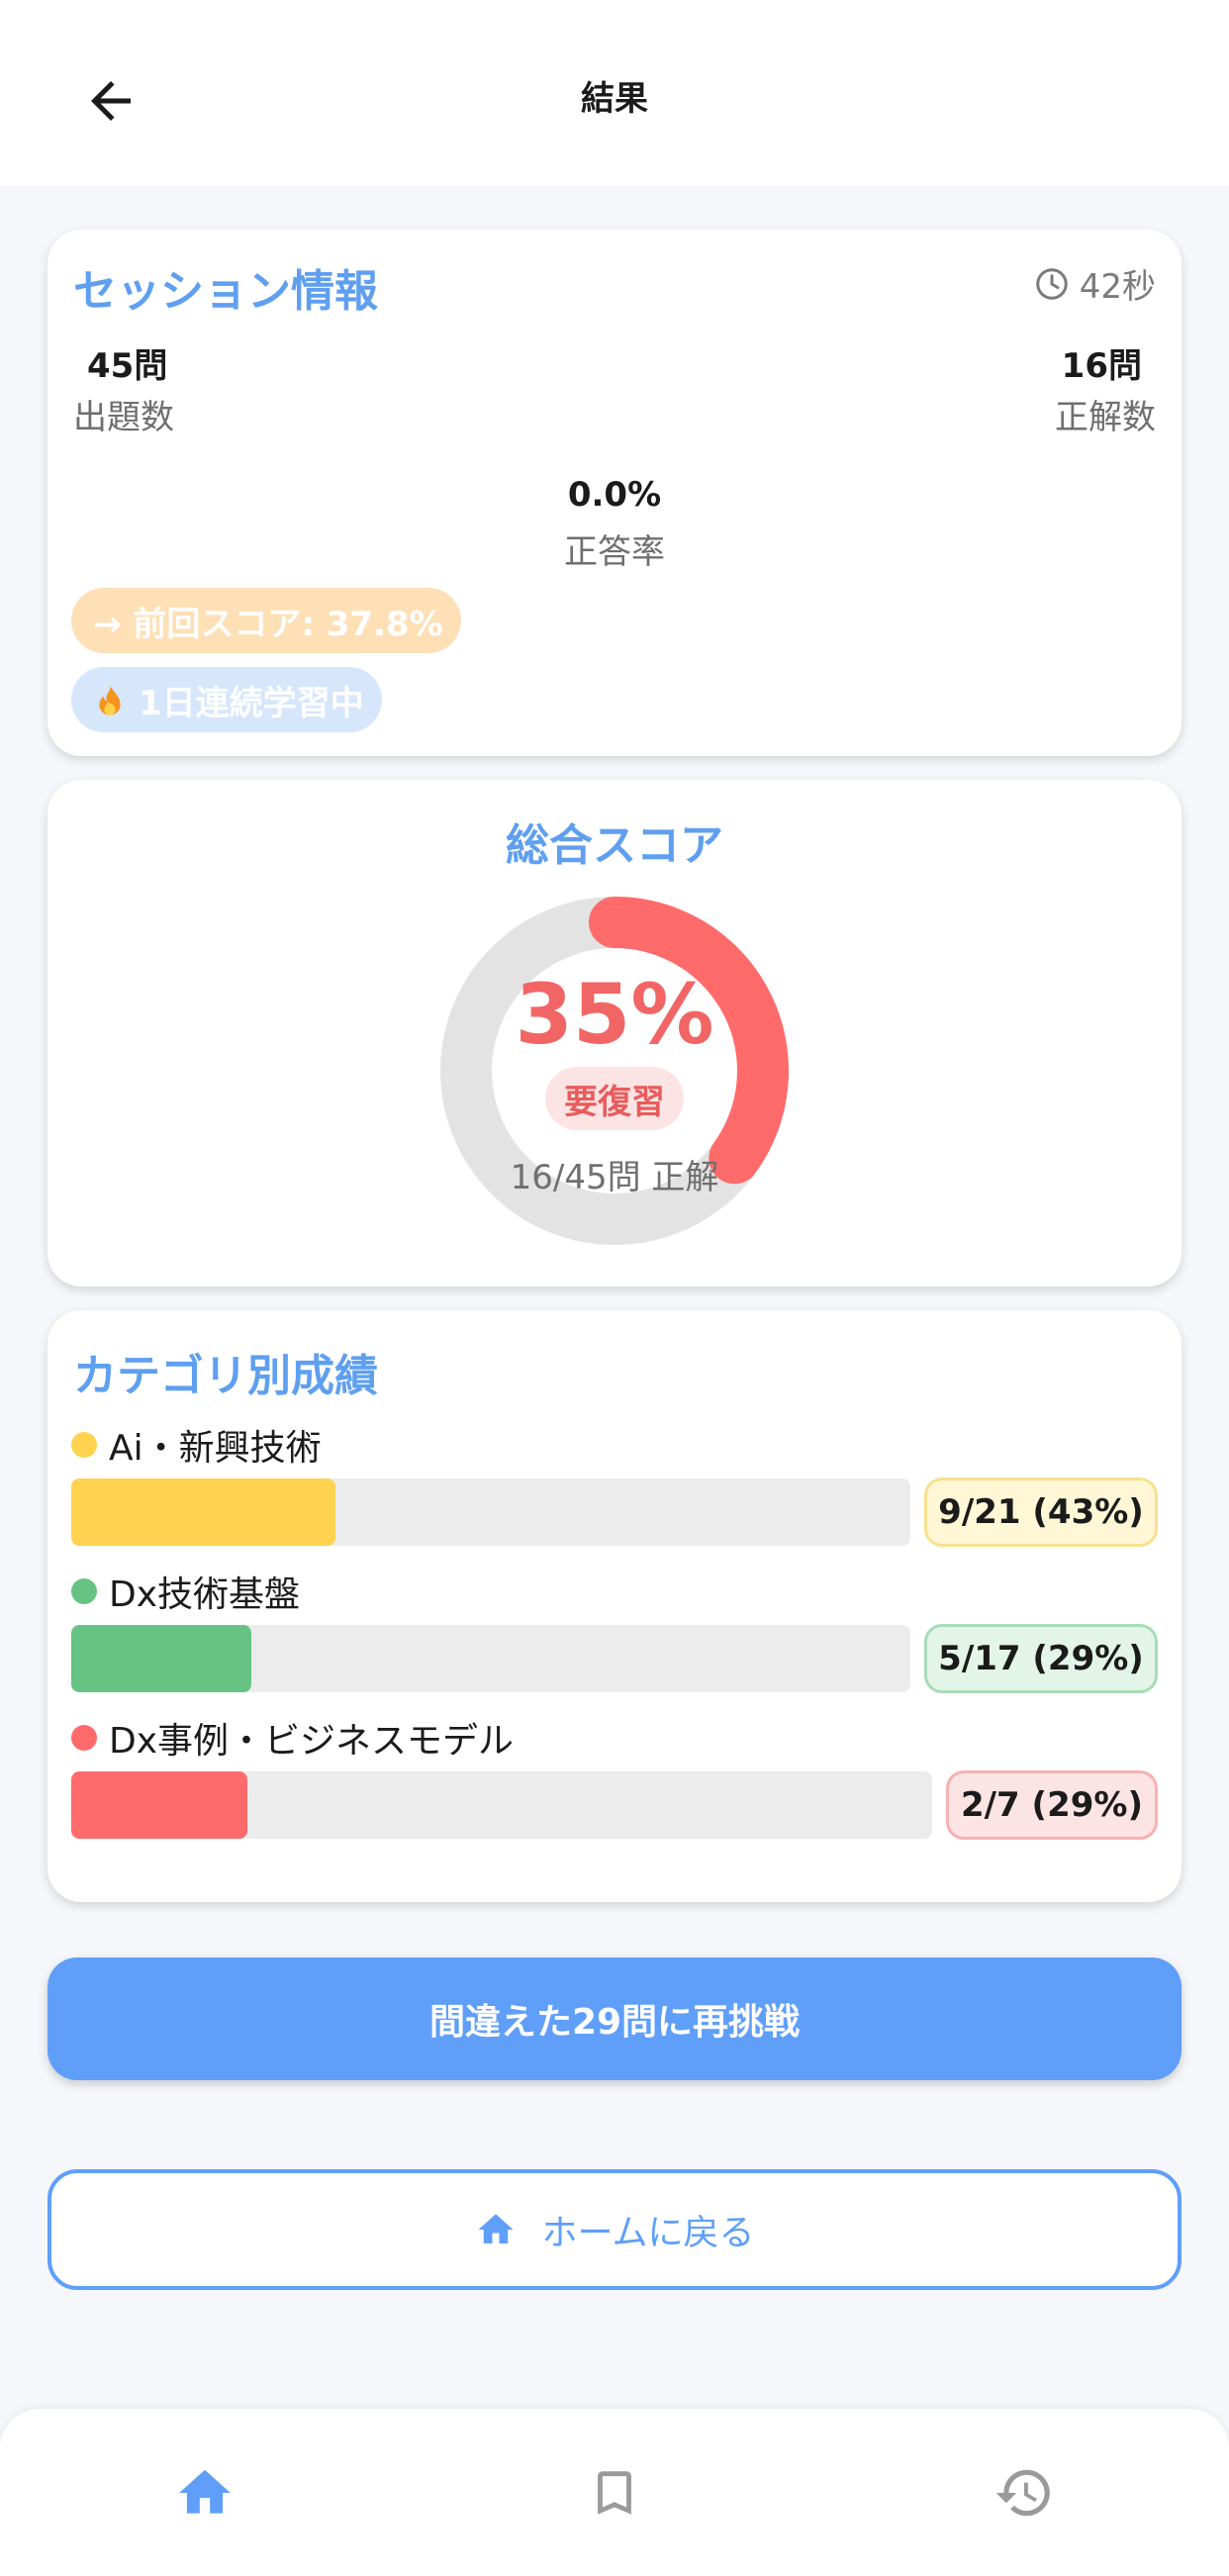 Image resolution: width=1229 pixels, height=2576 pixels. I want to click on category-score-chip: 5/17 (29%), so click(1041, 1658).